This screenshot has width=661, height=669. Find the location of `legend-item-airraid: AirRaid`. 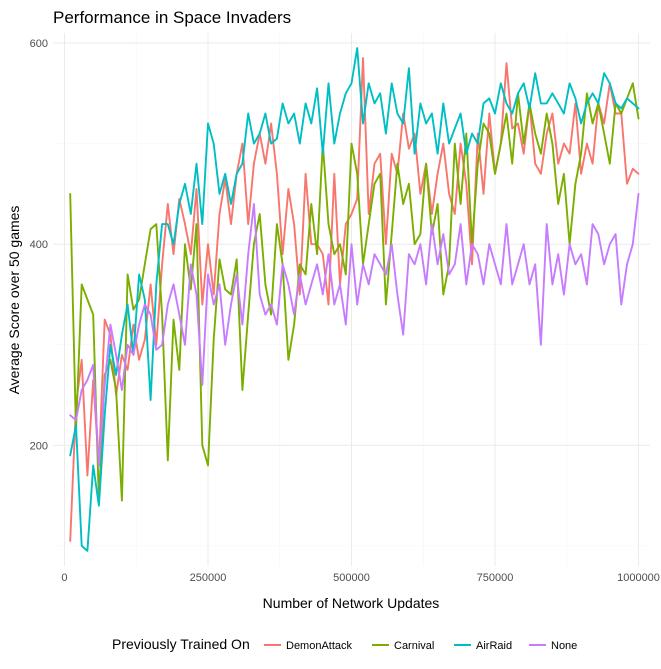

legend-item-airraid: AirRaid is located at coordinates (483, 646).